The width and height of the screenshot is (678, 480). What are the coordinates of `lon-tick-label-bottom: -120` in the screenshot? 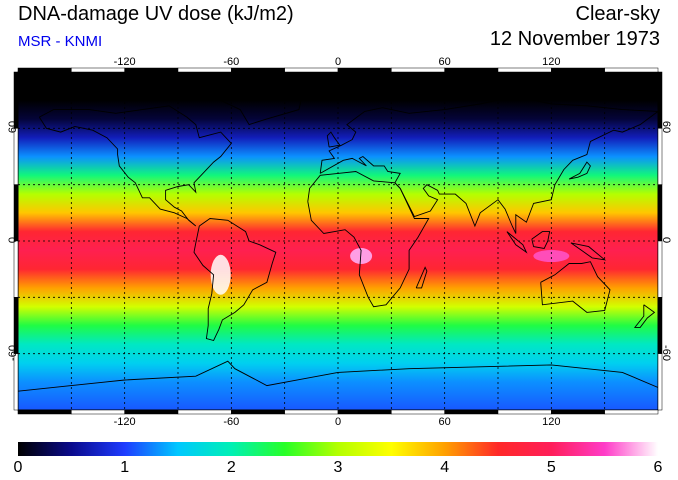 It's located at (124, 422).